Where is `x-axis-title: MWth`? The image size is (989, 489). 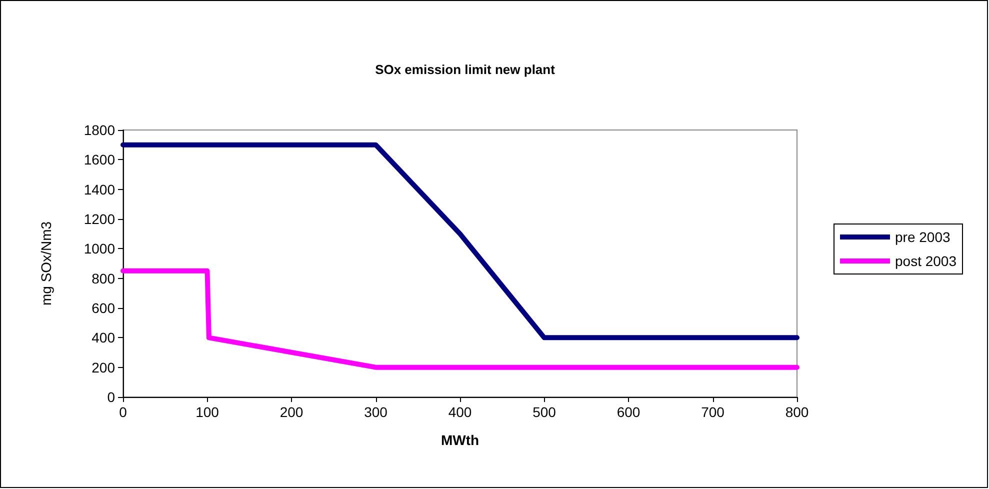
x-axis-title: MWth is located at coordinates (460, 440).